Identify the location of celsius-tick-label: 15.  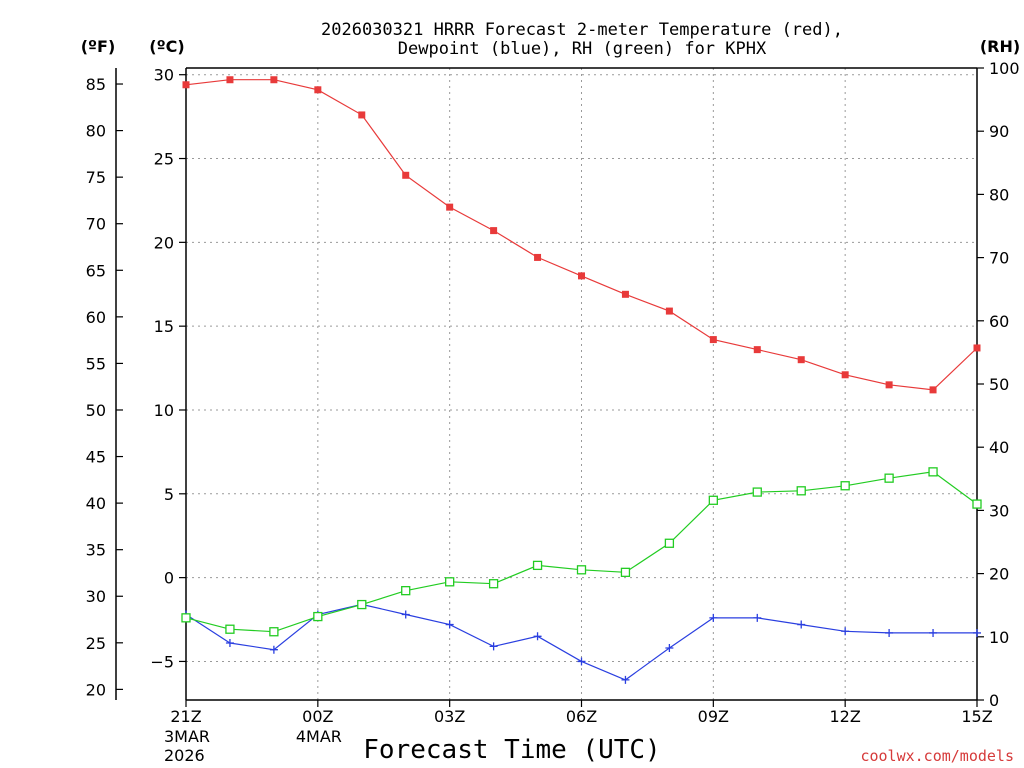
(164, 326).